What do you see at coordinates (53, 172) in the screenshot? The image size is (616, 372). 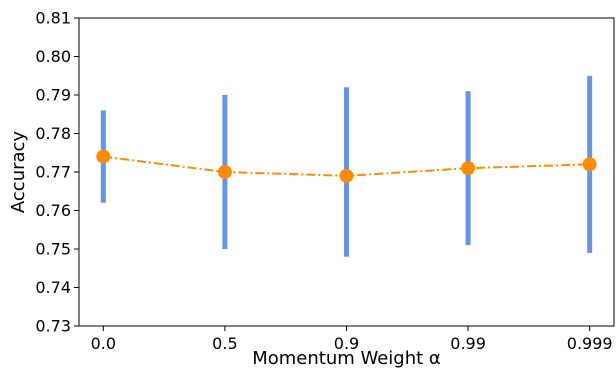 I see `y-tick-label: 0.77` at bounding box center [53, 172].